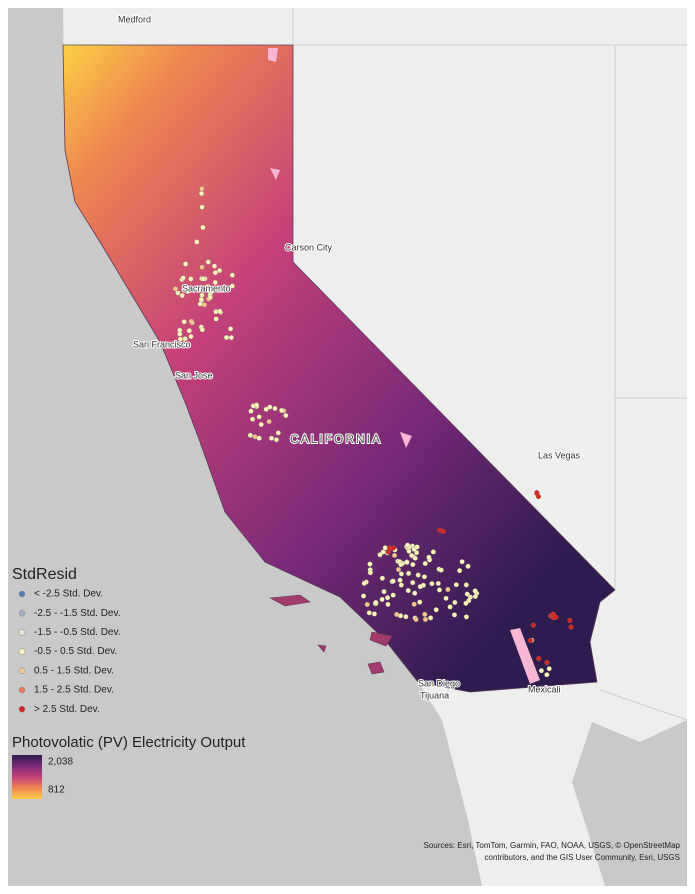 Image resolution: width=695 pixels, height=894 pixels. Describe the element at coordinates (74, 690) in the screenshot. I see `legend-label: 1.5 - 2.5 Std. Dev.` at that location.